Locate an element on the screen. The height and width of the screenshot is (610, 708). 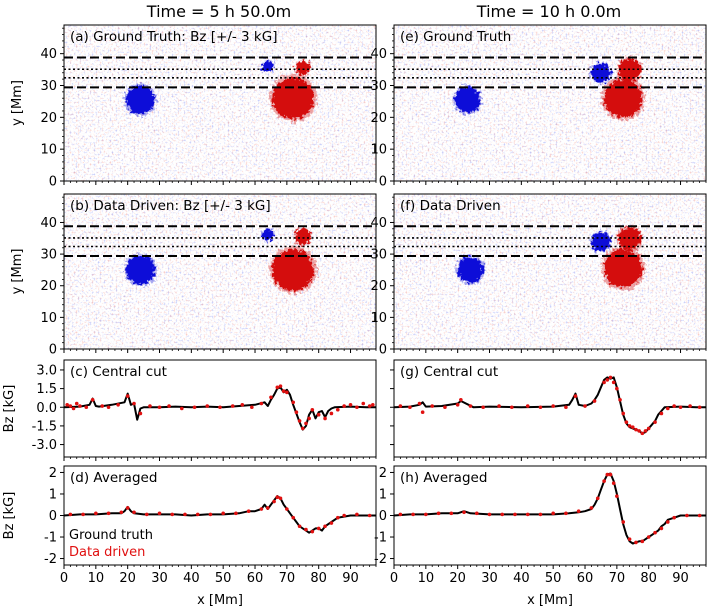
x-axis-label: x [Mm] is located at coordinates (550, 600).